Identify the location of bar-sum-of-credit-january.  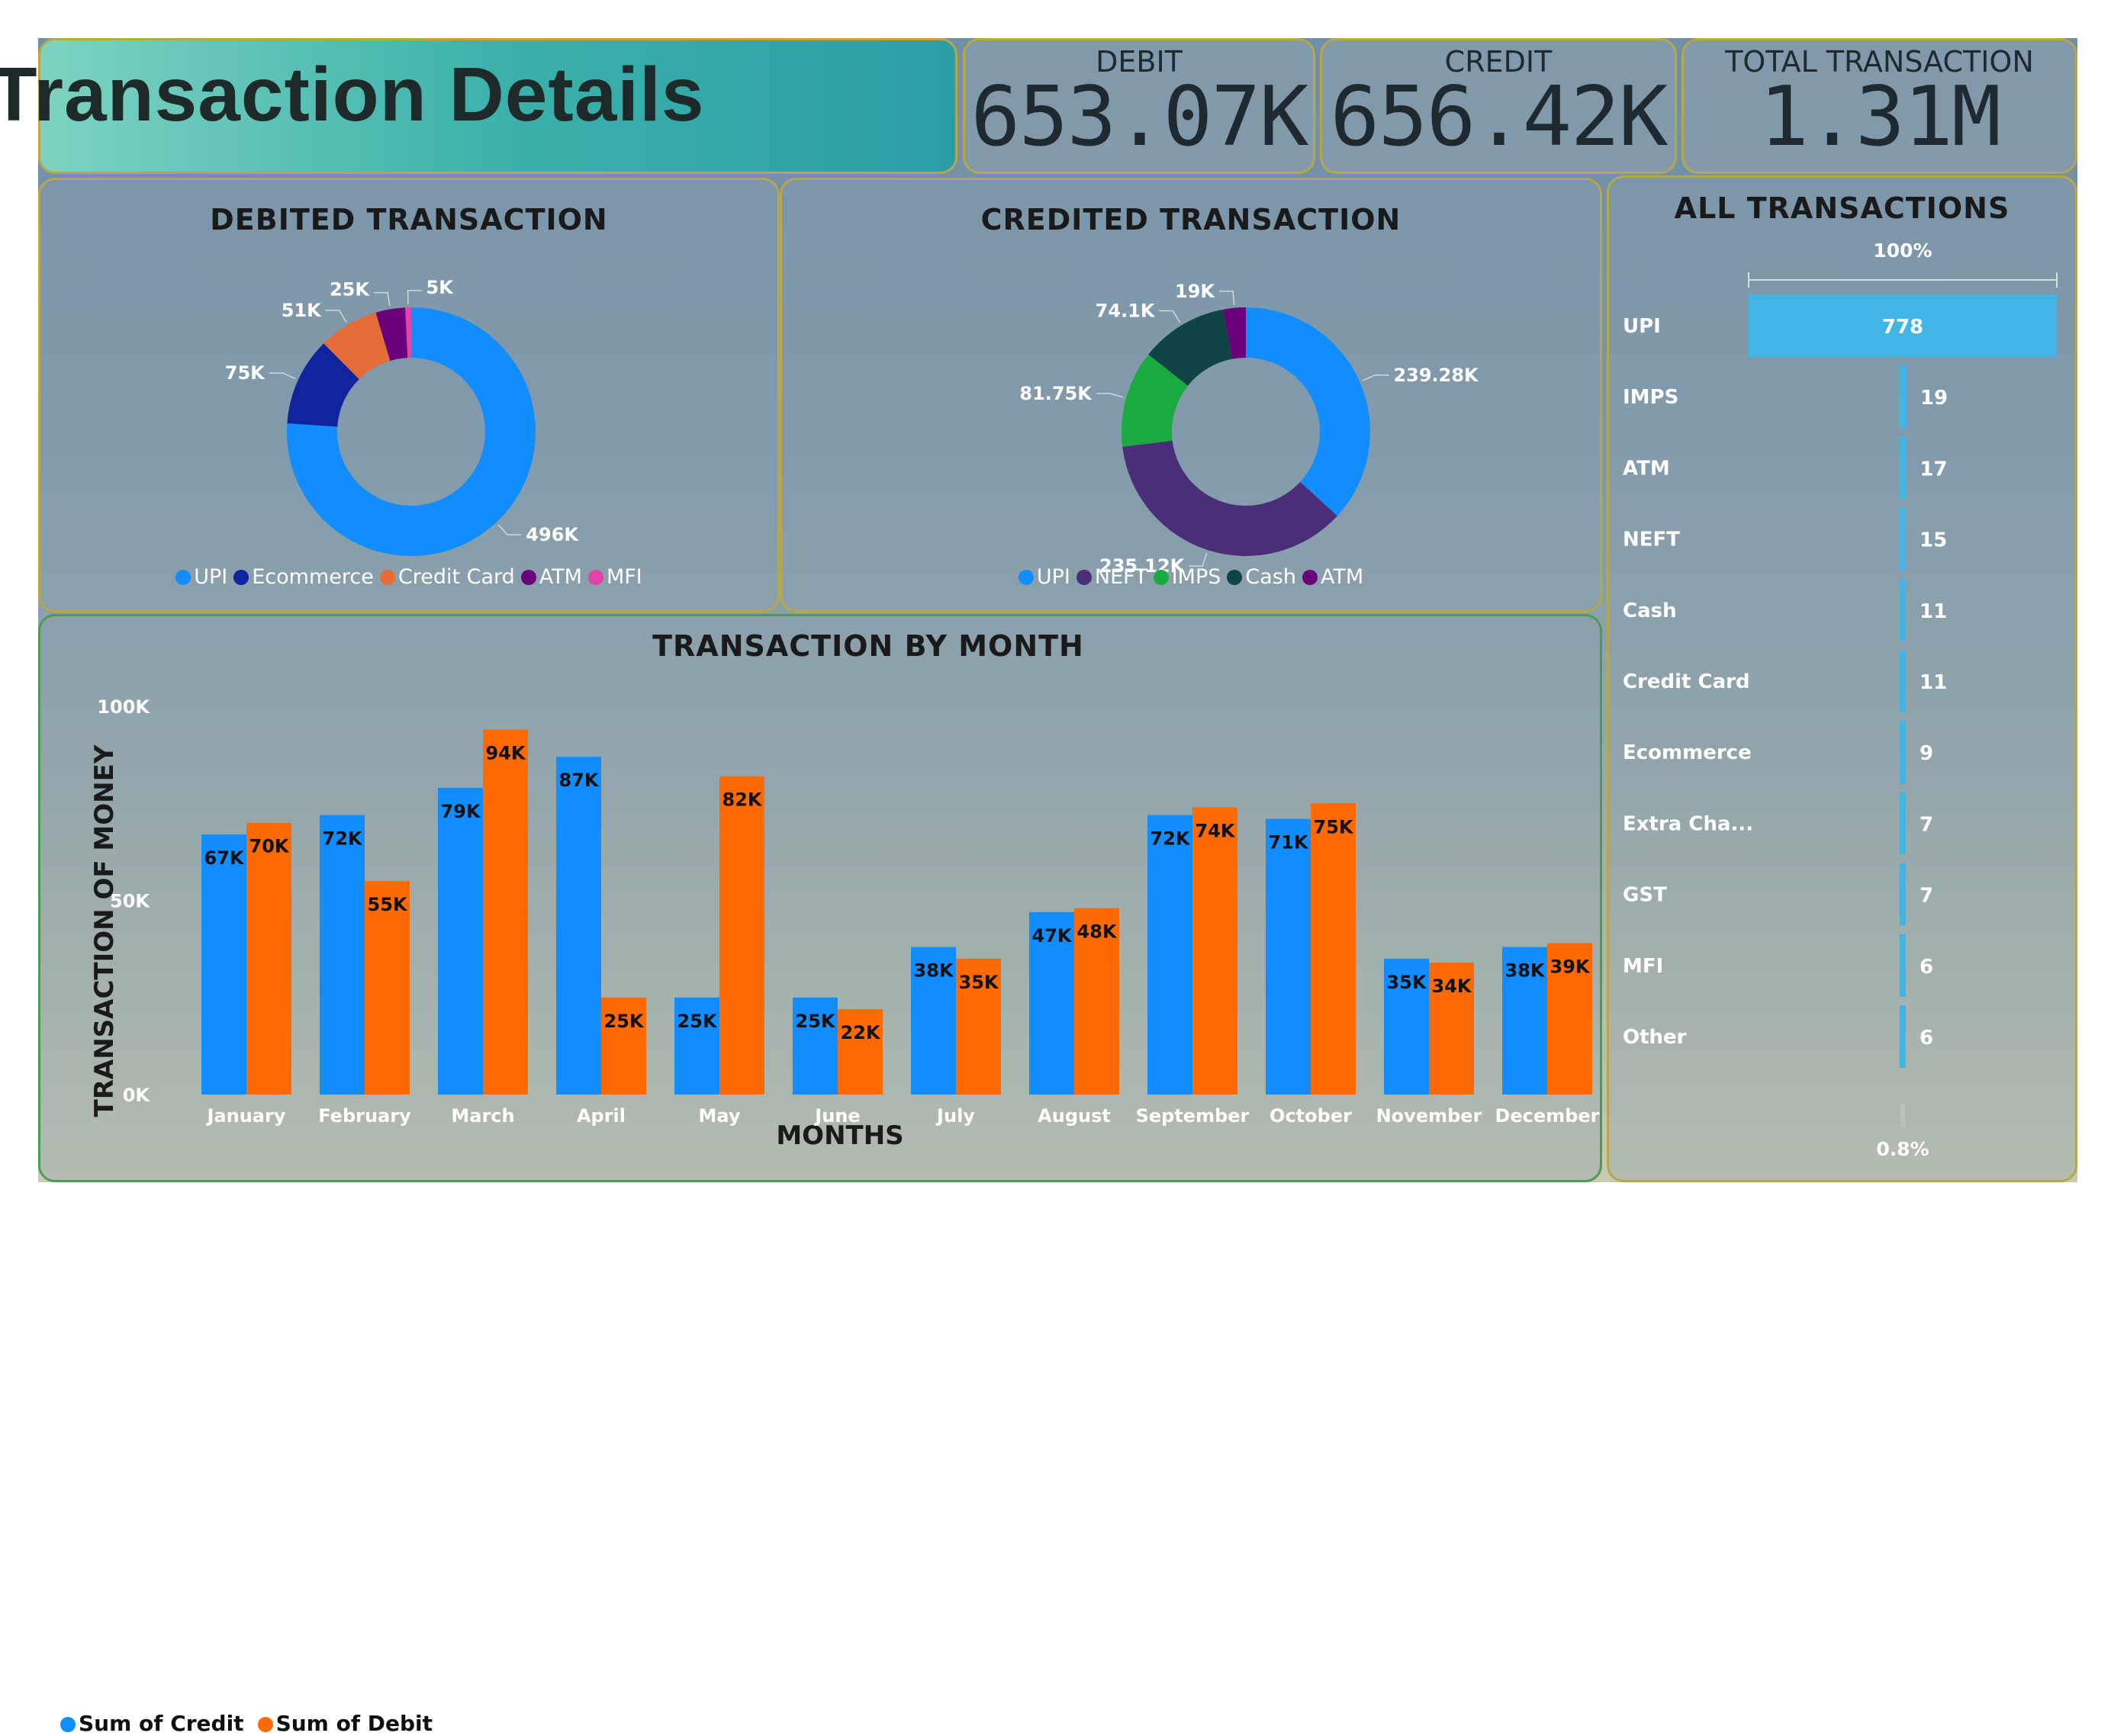
(223, 965).